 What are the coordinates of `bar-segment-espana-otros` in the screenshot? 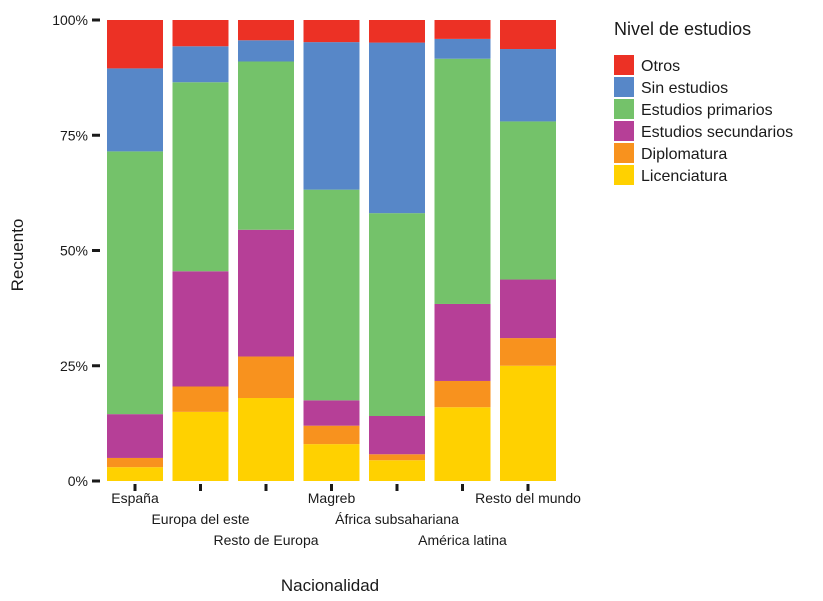 It's located at (135, 44).